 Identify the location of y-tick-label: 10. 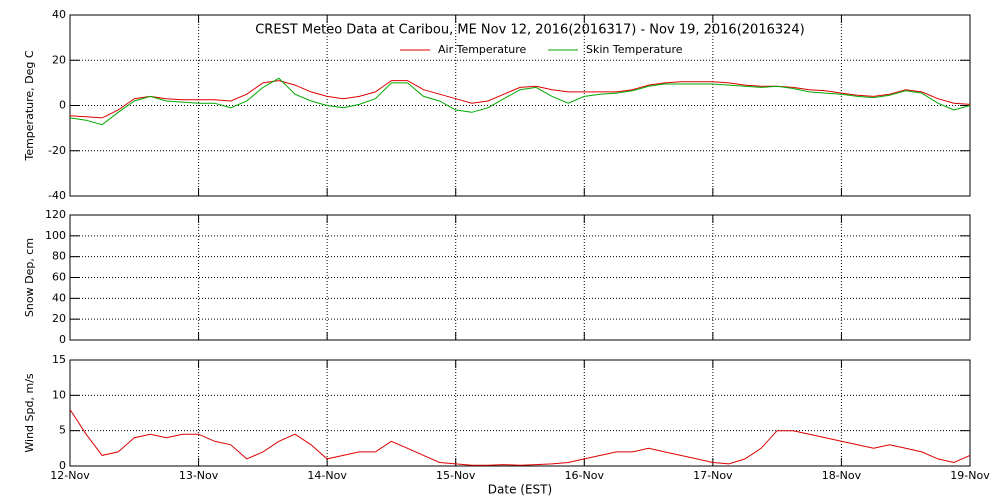
(59, 394).